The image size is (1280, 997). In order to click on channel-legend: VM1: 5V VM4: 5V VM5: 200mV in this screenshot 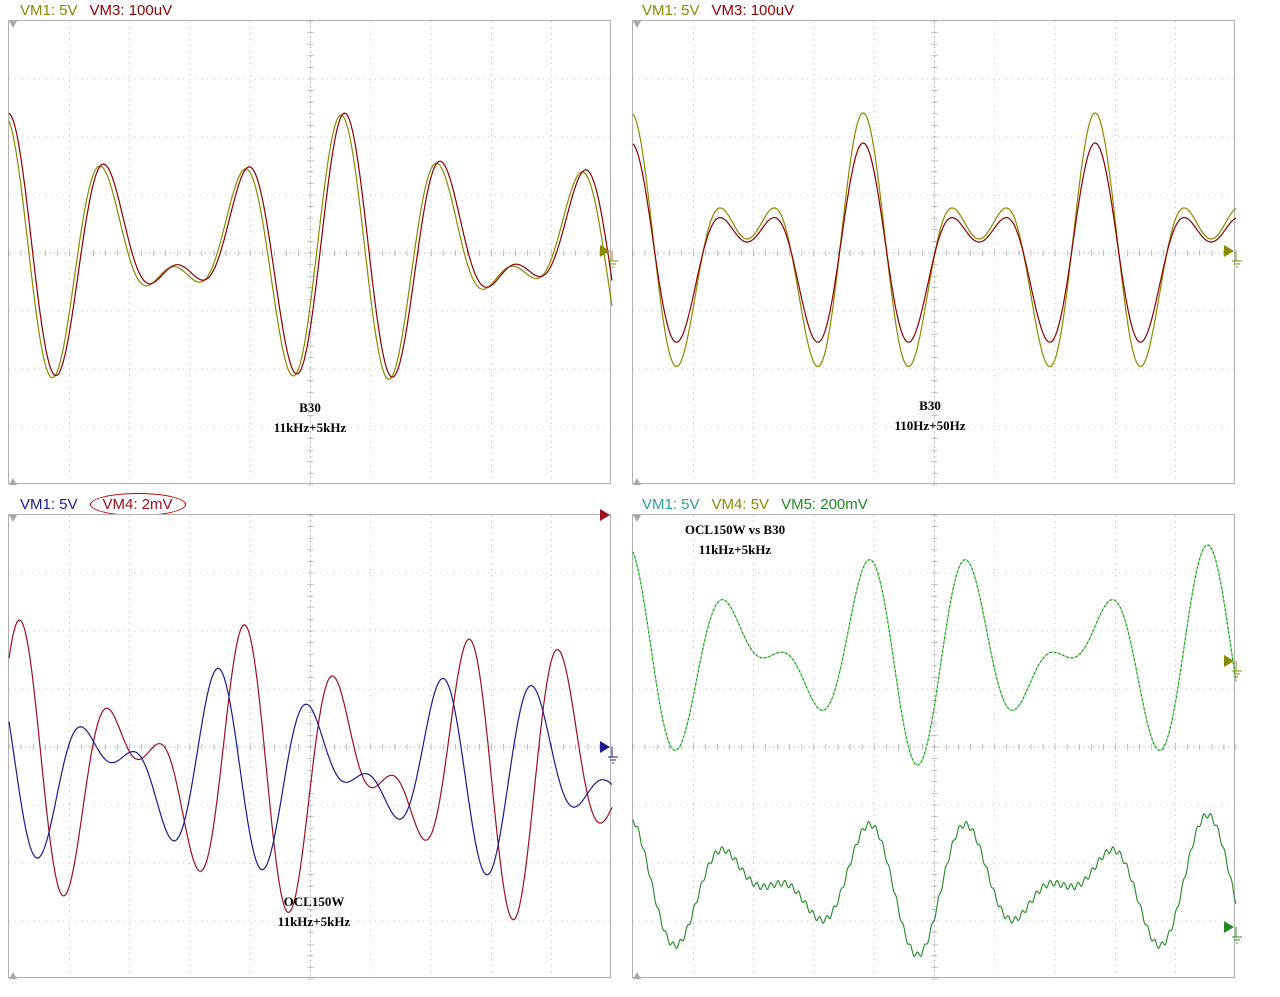, I will do `click(761, 504)`.